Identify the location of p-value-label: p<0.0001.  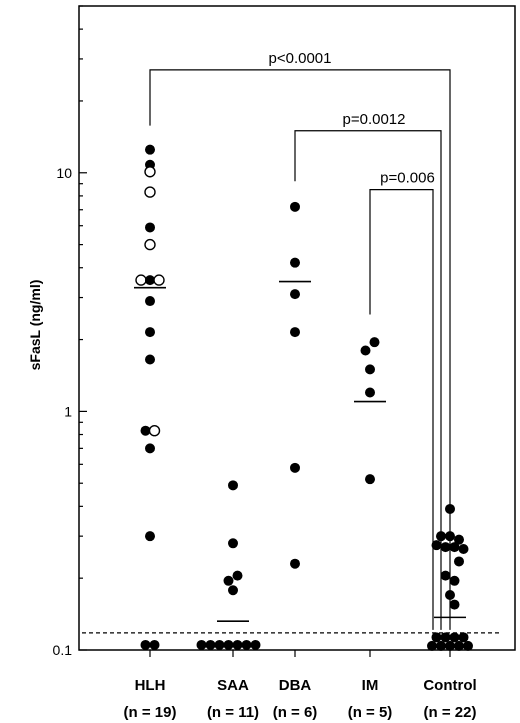
(300, 58).